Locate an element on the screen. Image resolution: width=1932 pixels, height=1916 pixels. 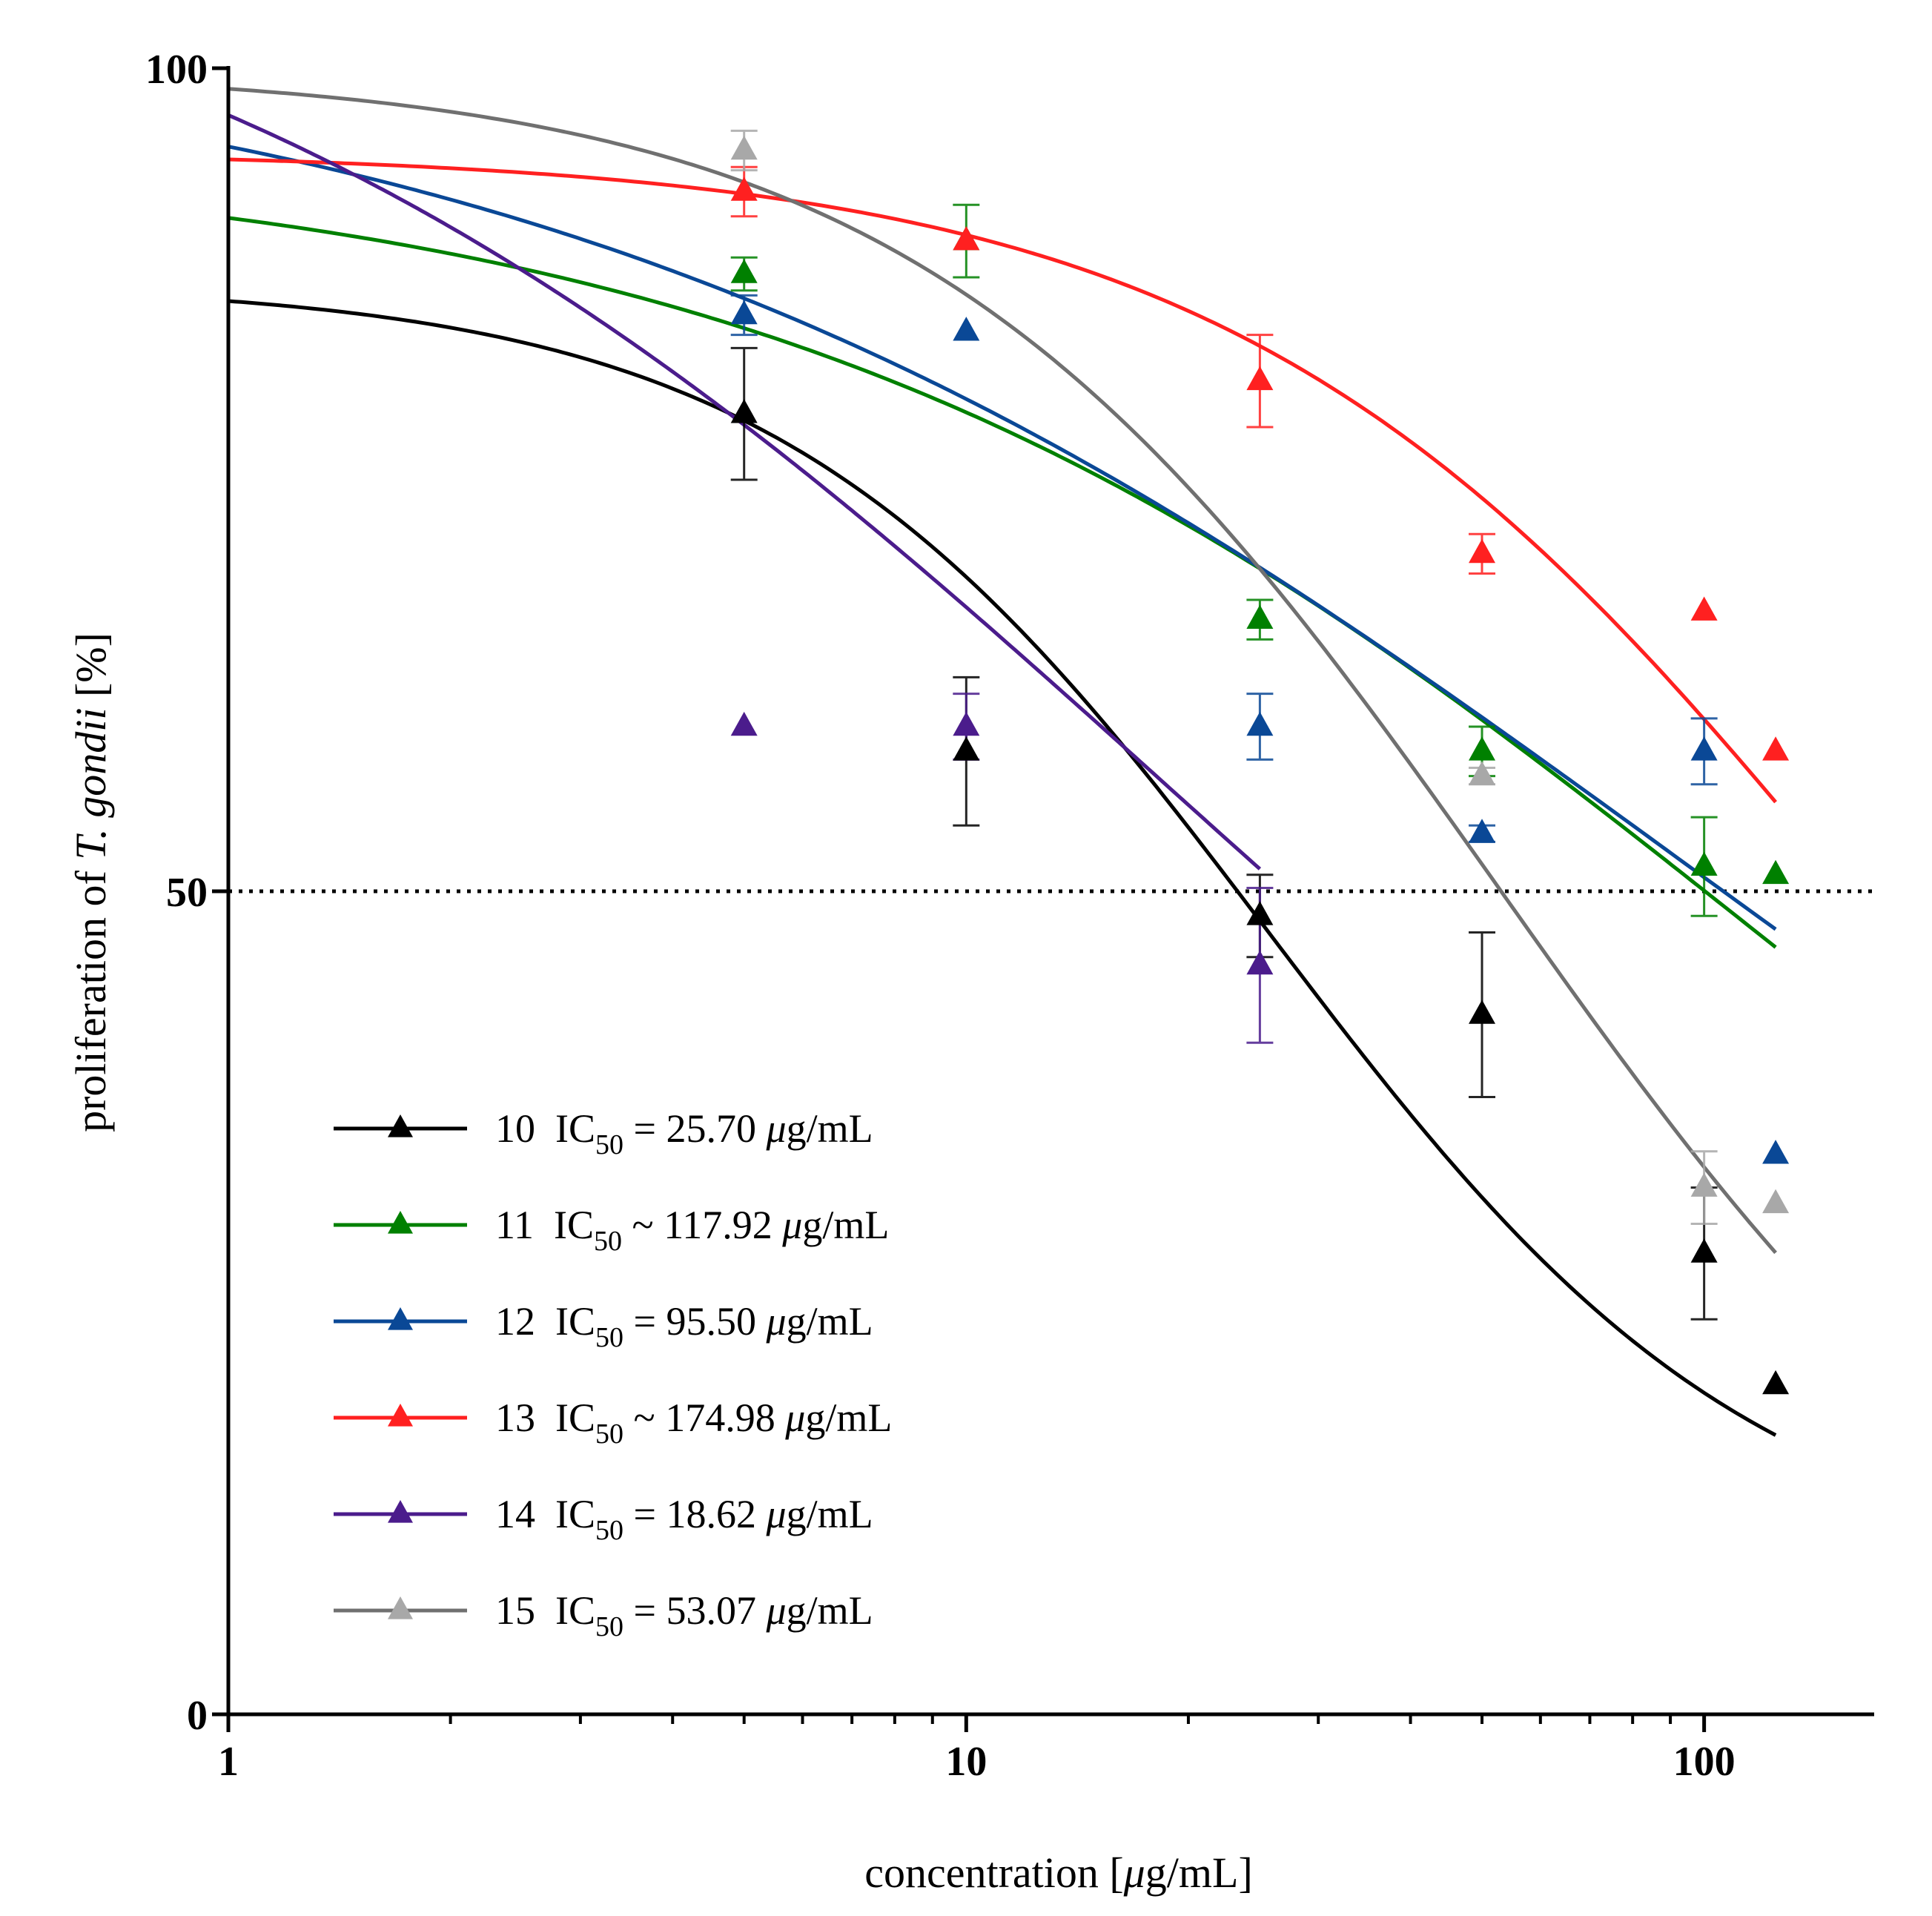
legend-label-11: 11 IC50 ~ 117.92 μg/mL is located at coordinates (692, 1230).